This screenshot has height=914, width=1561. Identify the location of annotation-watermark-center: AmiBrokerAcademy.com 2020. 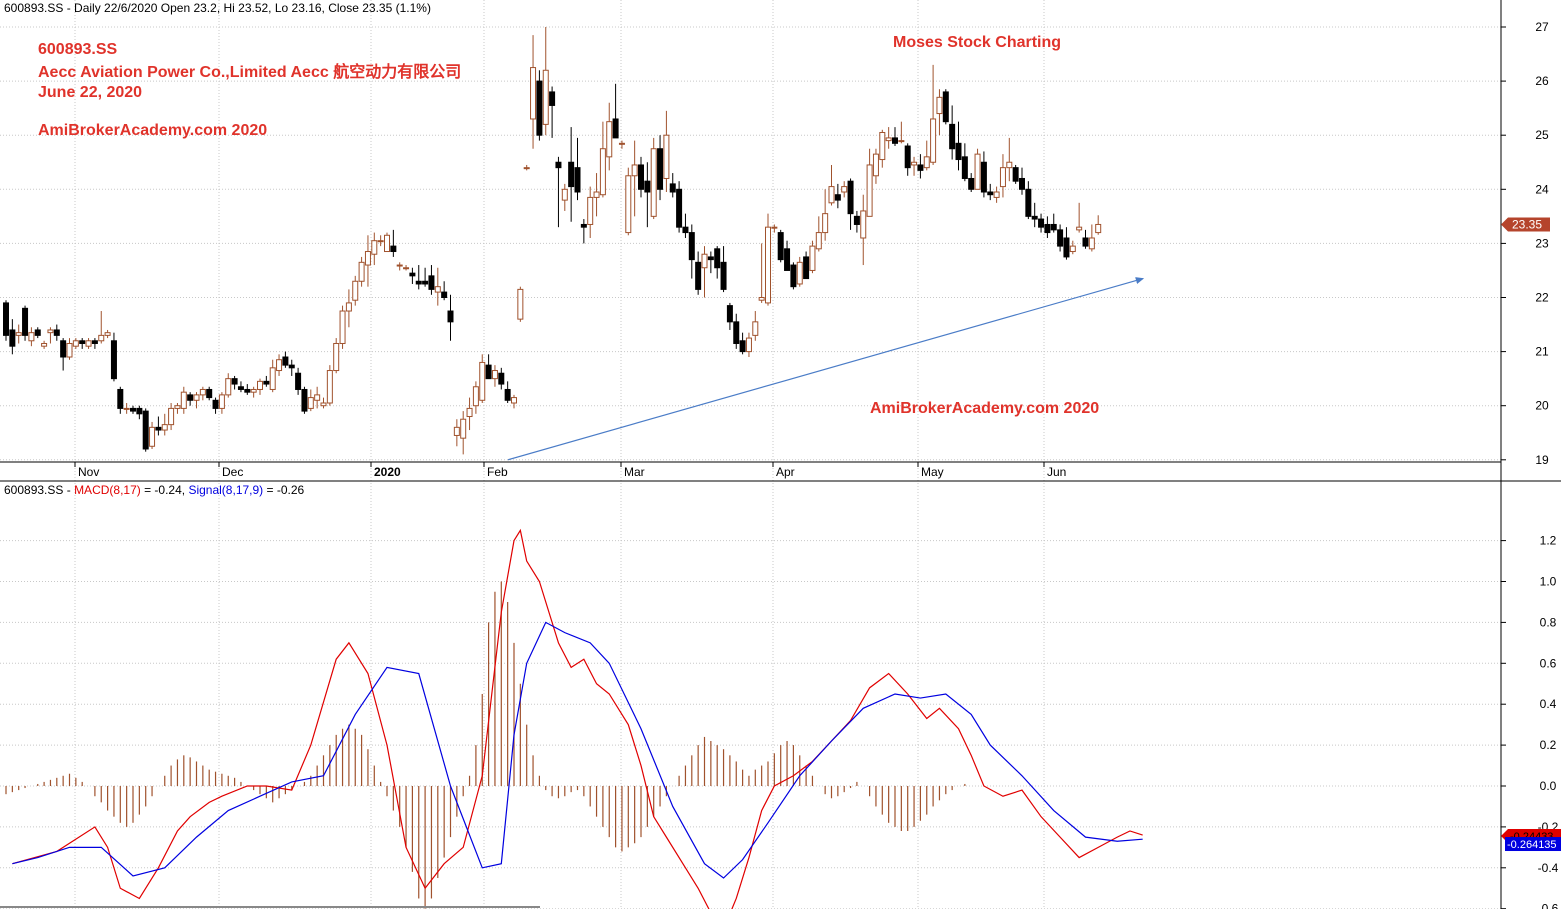
(984, 408).